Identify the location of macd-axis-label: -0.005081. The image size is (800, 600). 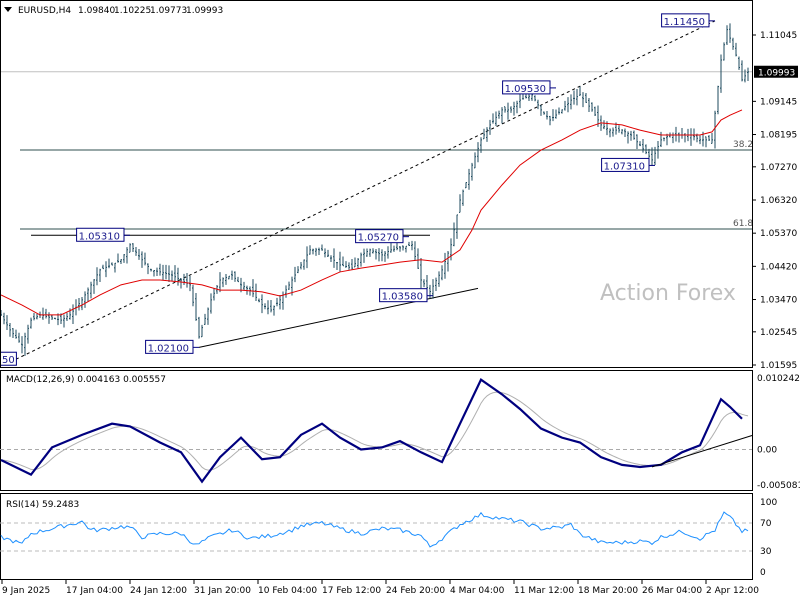
(778, 486).